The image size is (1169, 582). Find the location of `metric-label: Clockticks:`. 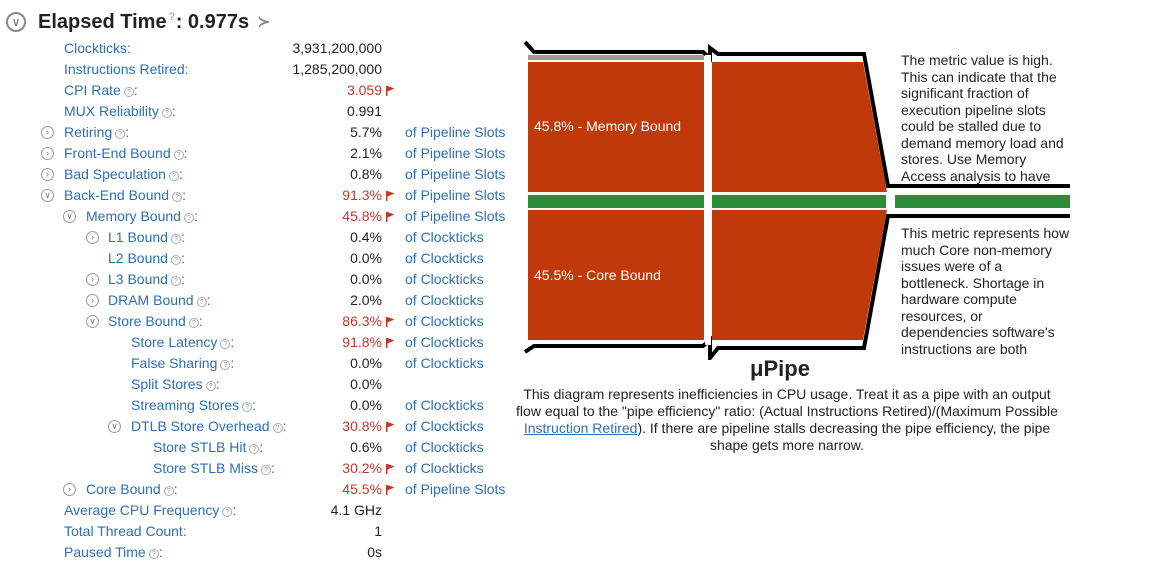

metric-label: Clockticks: is located at coordinates (97, 48).